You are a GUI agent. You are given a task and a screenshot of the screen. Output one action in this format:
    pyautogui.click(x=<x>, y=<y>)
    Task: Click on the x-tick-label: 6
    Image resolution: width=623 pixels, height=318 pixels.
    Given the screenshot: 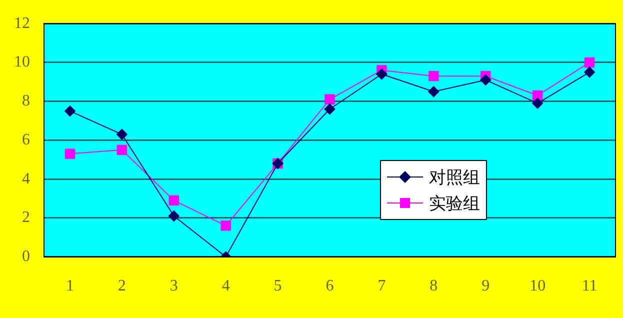 What is the action you would take?
    pyautogui.click(x=330, y=286)
    